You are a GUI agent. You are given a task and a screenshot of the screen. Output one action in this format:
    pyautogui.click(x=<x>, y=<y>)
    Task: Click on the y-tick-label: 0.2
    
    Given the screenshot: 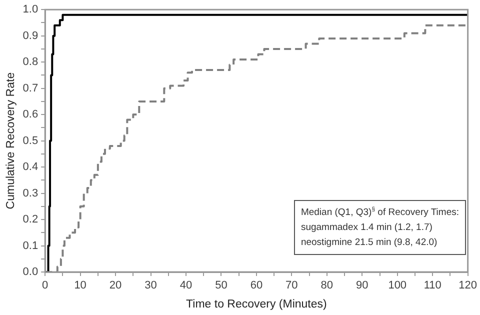 What is the action you would take?
    pyautogui.click(x=30, y=220)
    